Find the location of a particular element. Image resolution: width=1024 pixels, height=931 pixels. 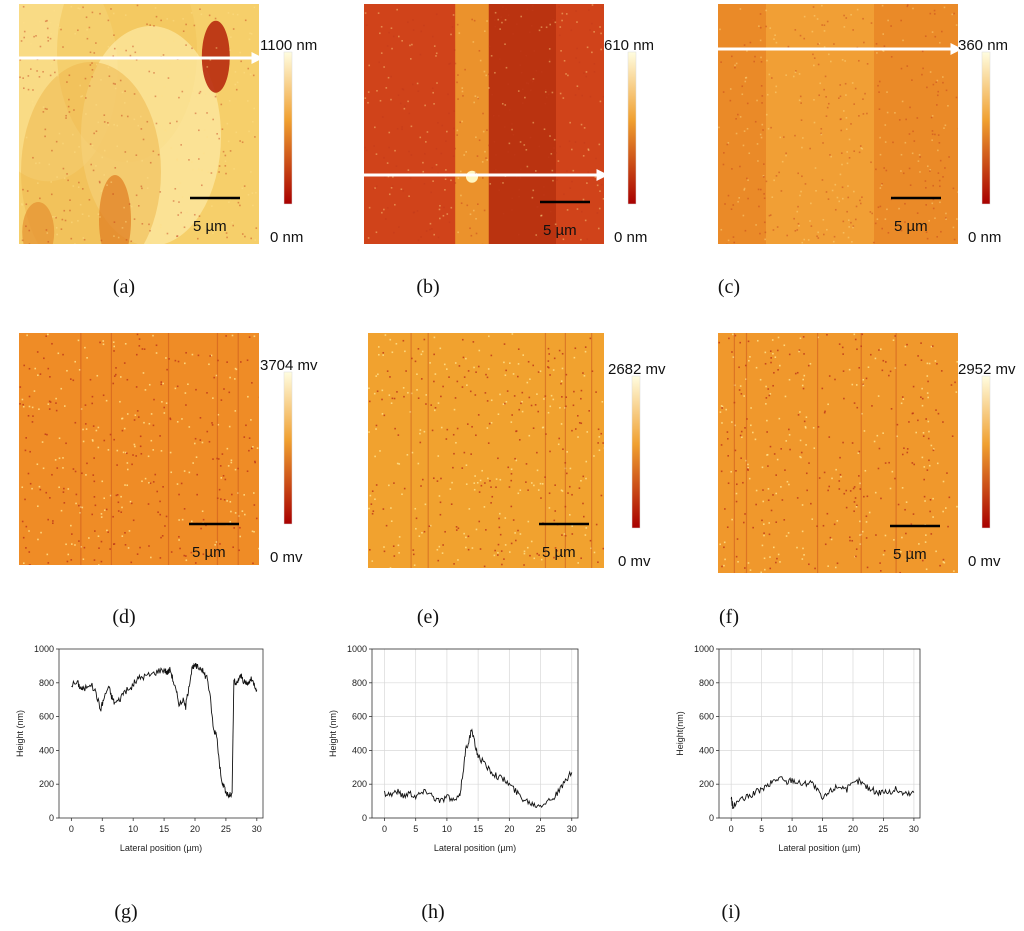

map-texture-c is located at coordinates (838, 124).